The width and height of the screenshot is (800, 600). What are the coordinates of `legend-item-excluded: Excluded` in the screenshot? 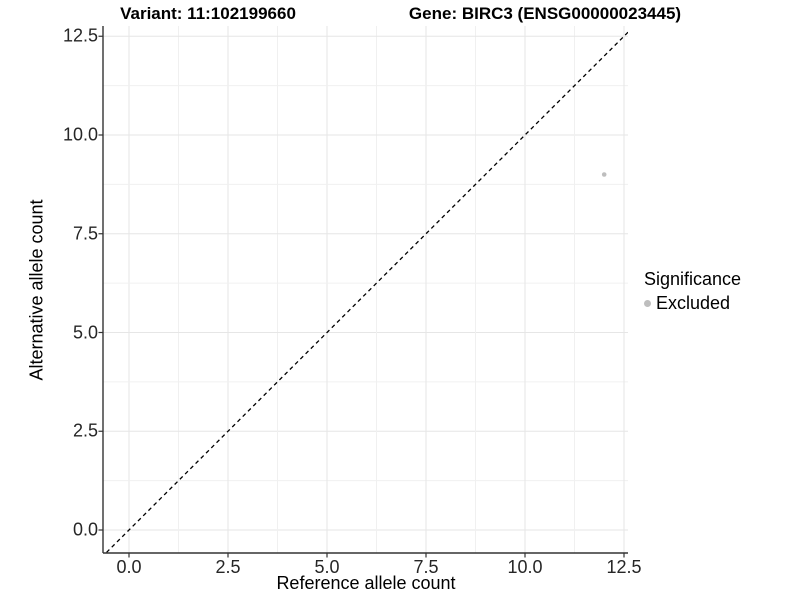 It's located at (692, 303).